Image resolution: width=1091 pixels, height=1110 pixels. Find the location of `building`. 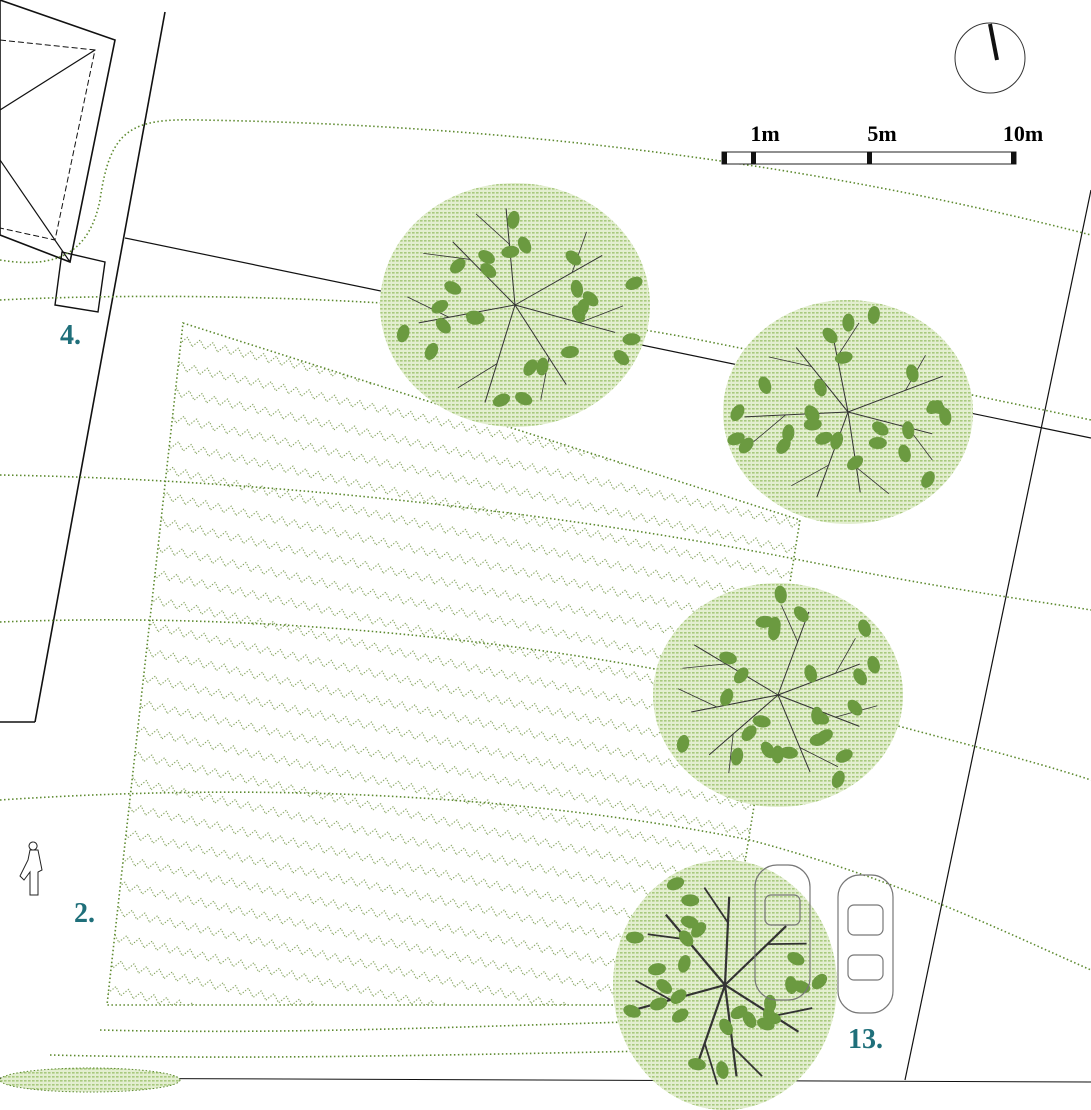

building is located at coordinates (83, 361).